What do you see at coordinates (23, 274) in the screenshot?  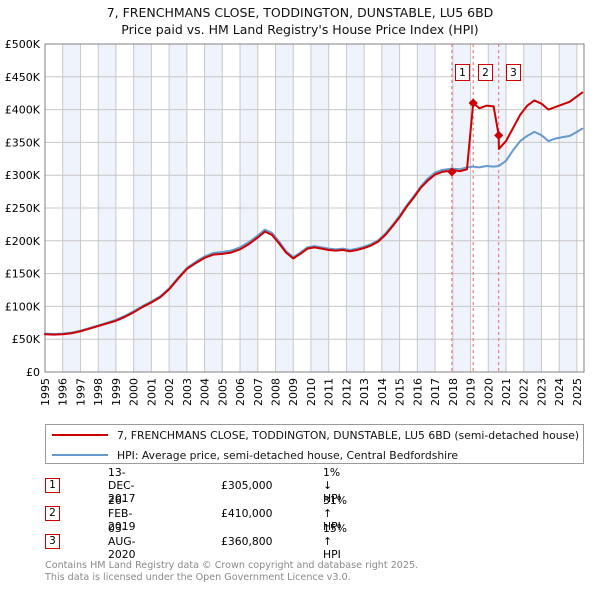 I see `svg-text: £150K` at bounding box center [23, 274].